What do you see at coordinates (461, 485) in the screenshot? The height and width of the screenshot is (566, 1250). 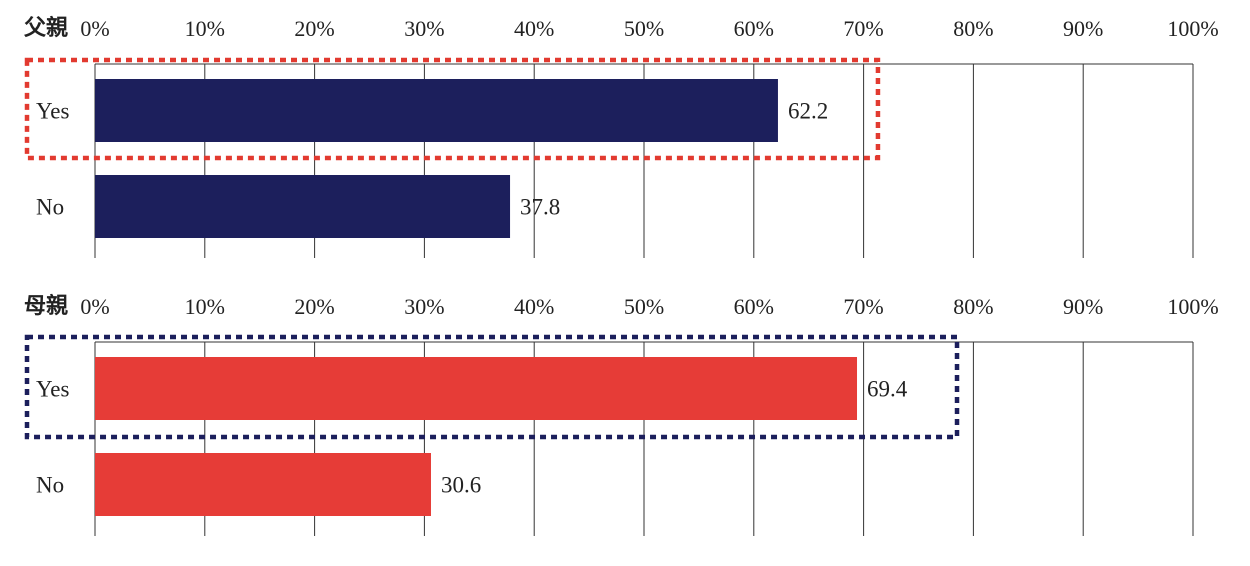 I see `value-label: 30.6` at bounding box center [461, 485].